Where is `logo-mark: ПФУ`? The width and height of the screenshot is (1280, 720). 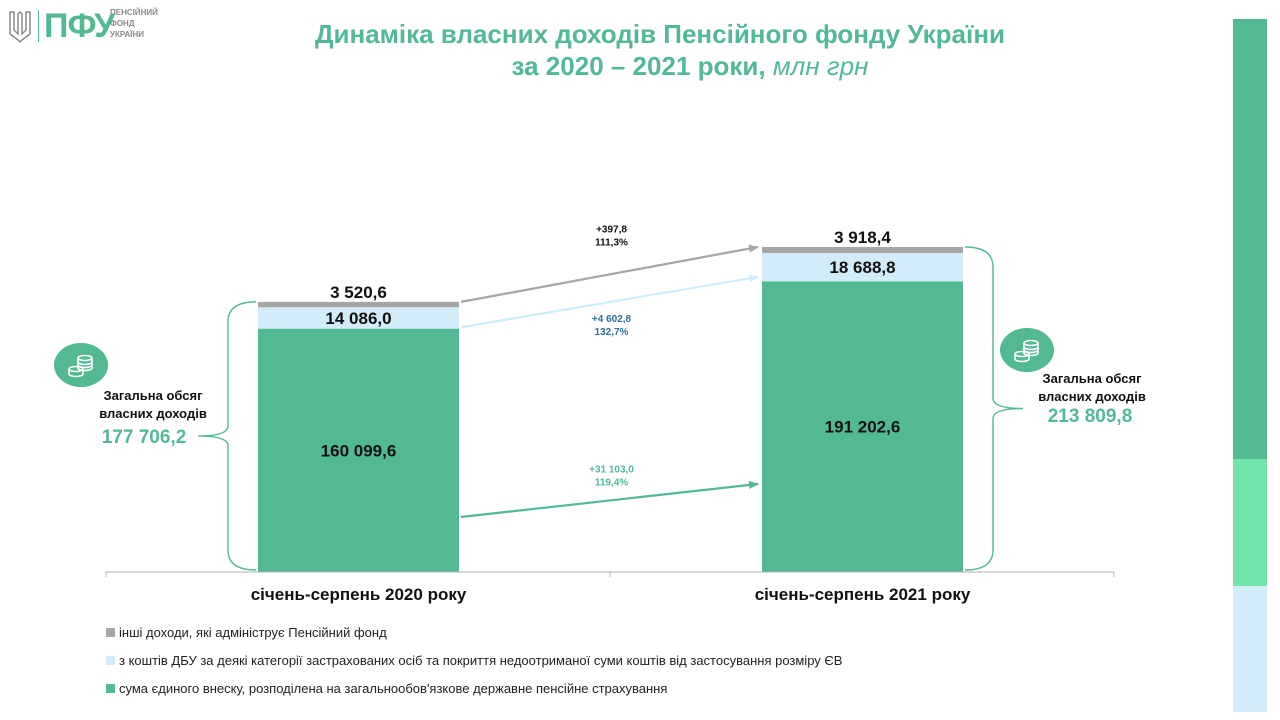 logo-mark: ПФУ is located at coordinates (79, 26).